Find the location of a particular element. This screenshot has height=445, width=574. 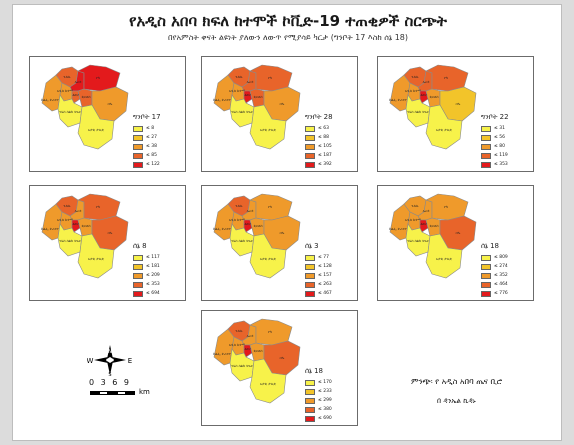

legend-item: ≤ 392 is located at coordinates (331, 164).